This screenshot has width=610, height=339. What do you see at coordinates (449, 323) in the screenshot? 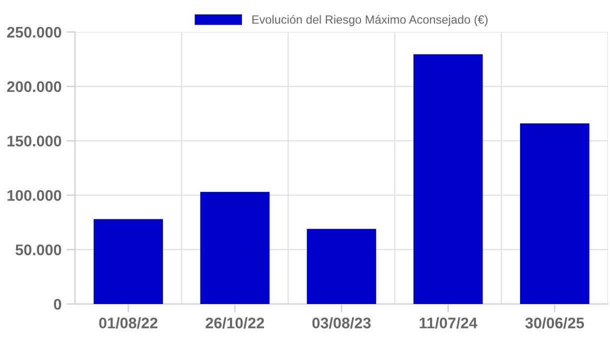
I see `x-tick-label: 11/07/24` at bounding box center [449, 323].